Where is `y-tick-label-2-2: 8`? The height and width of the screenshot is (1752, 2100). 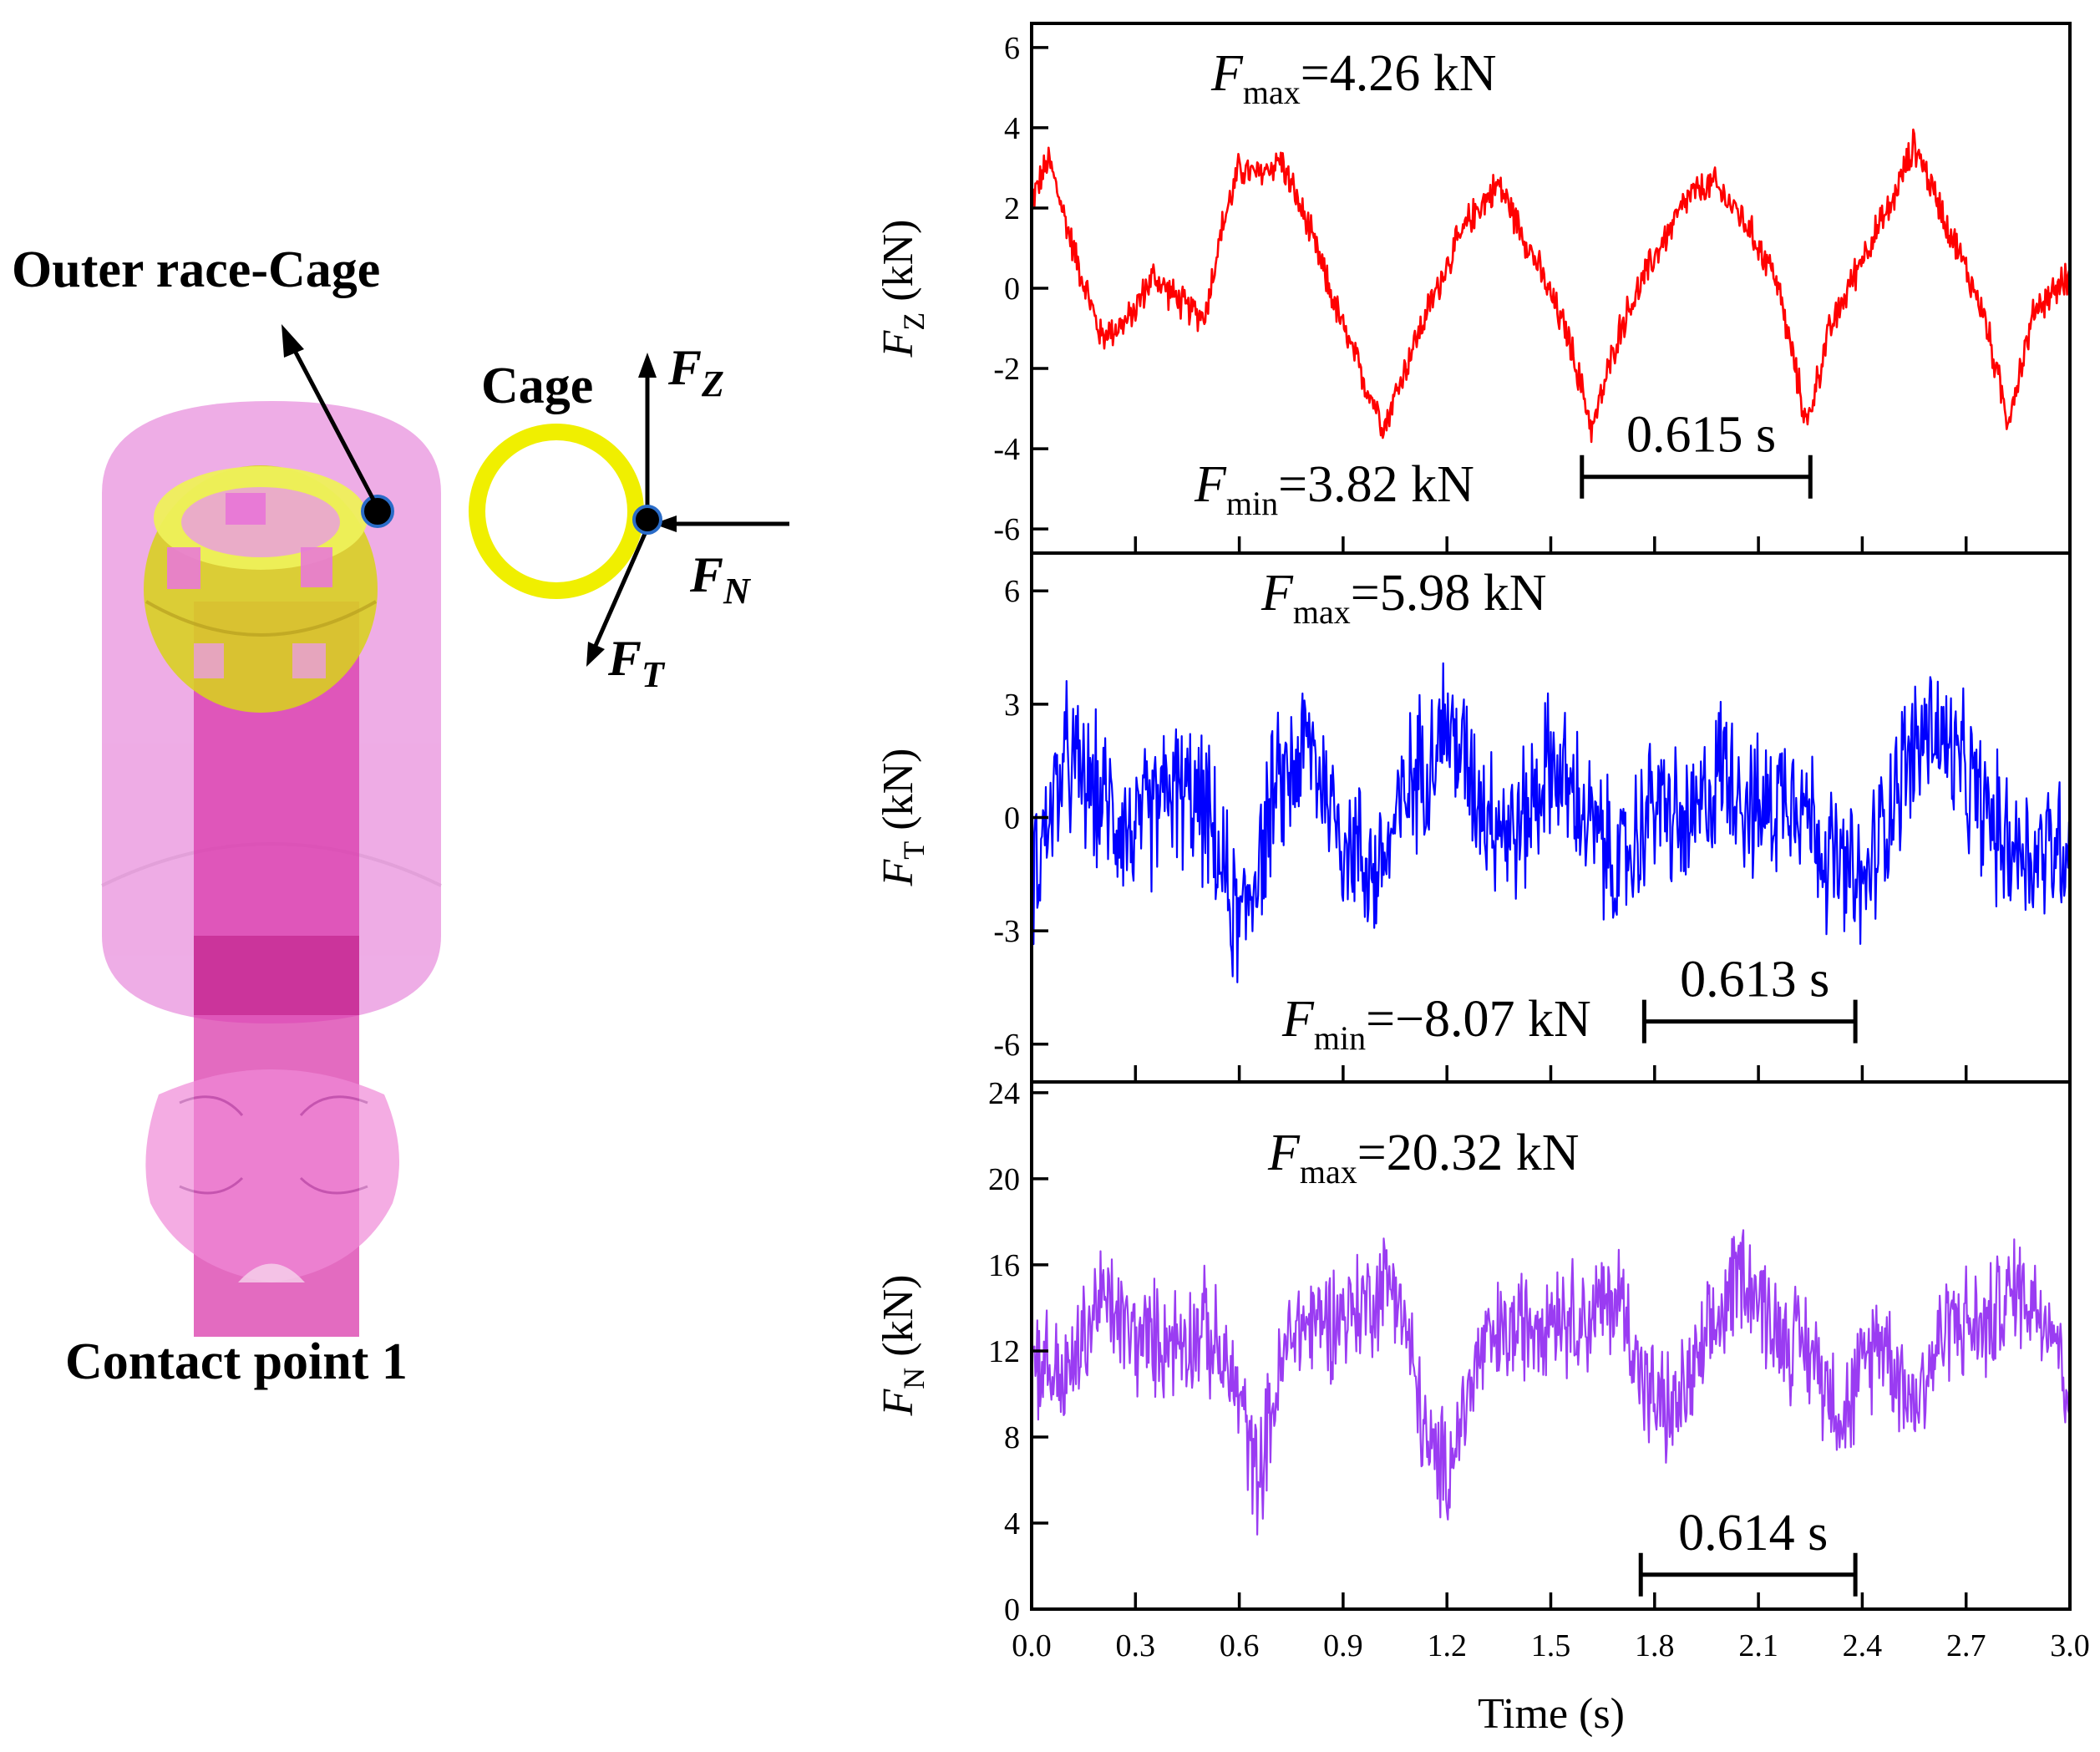
y-tick-label-2-2: 8 is located at coordinates (1012, 1437).